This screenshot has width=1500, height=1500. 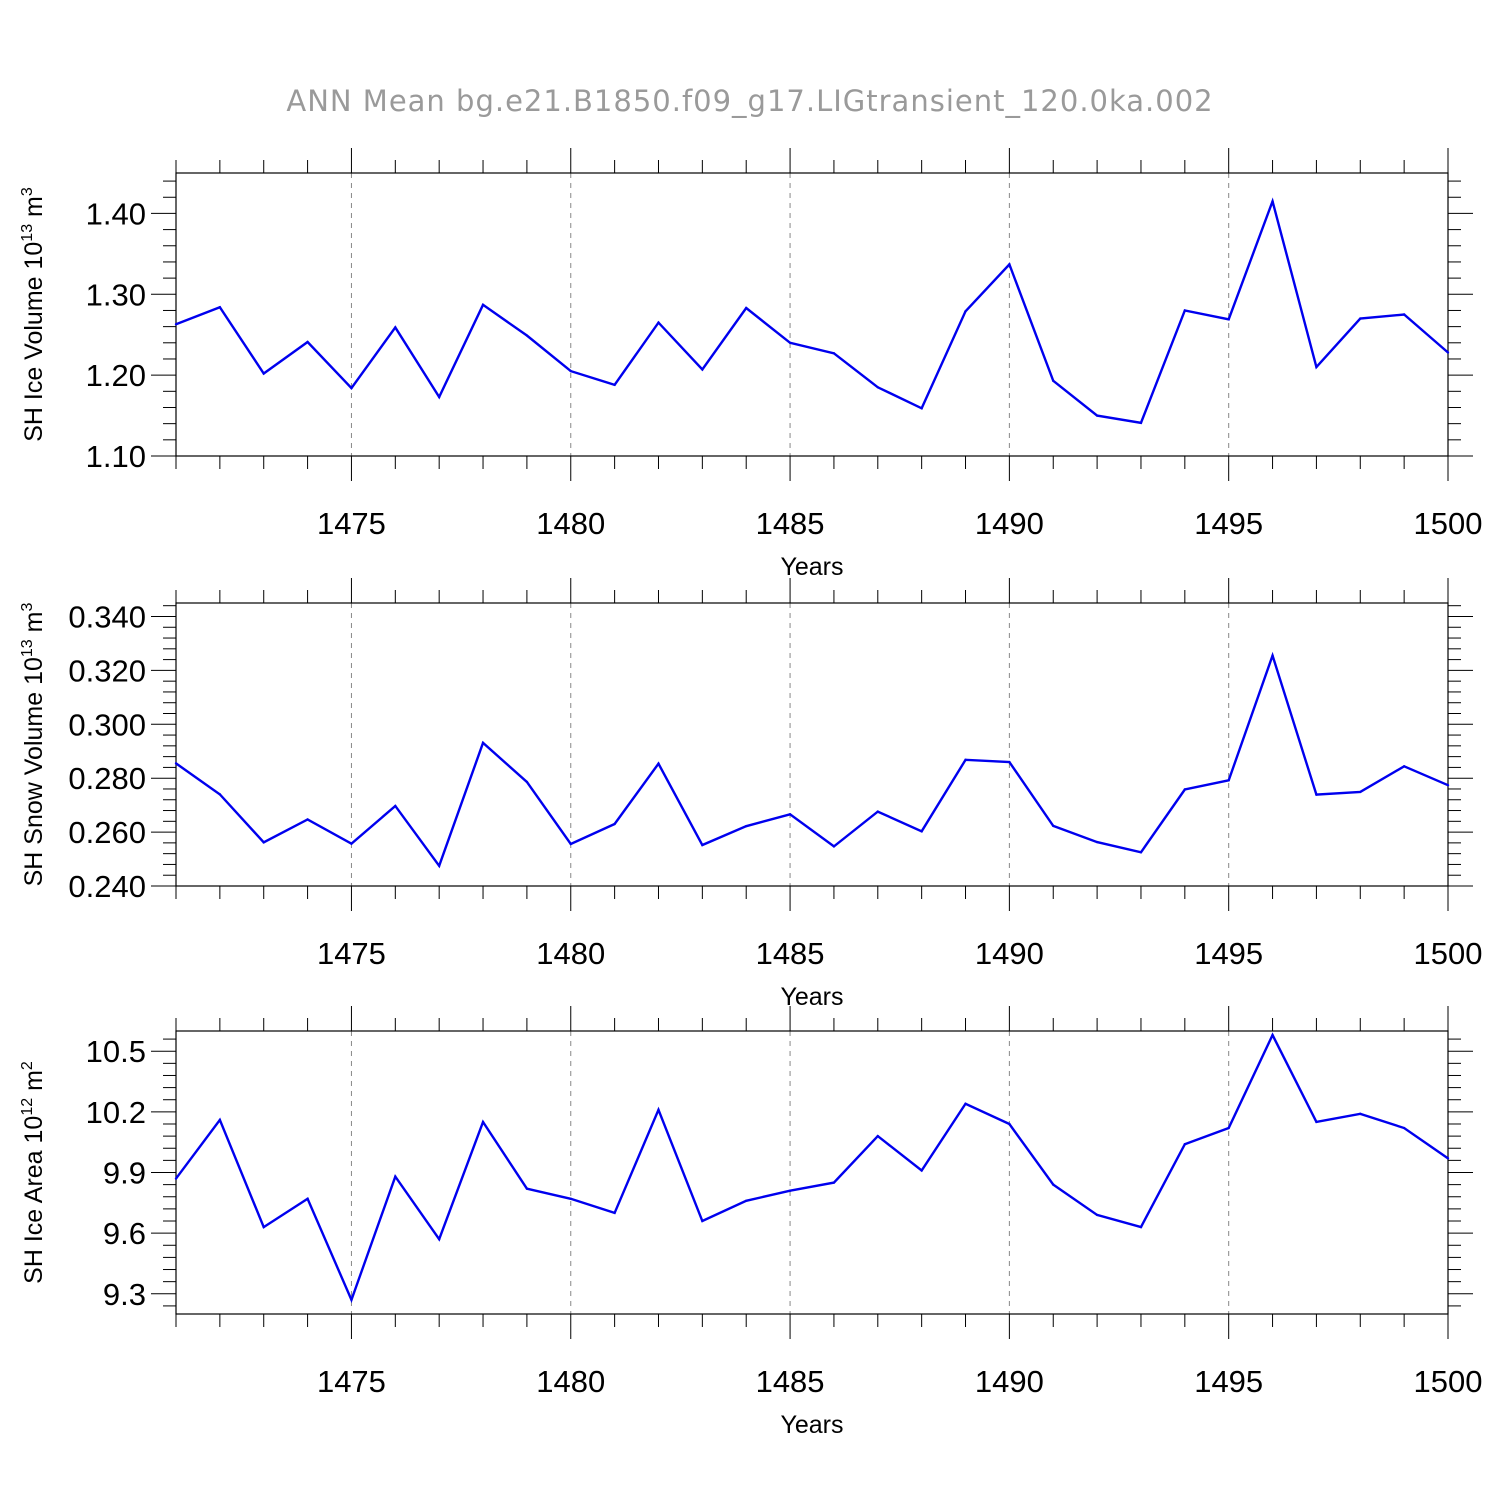 I want to click on y-tick-label: 1.10, so click(x=116, y=456).